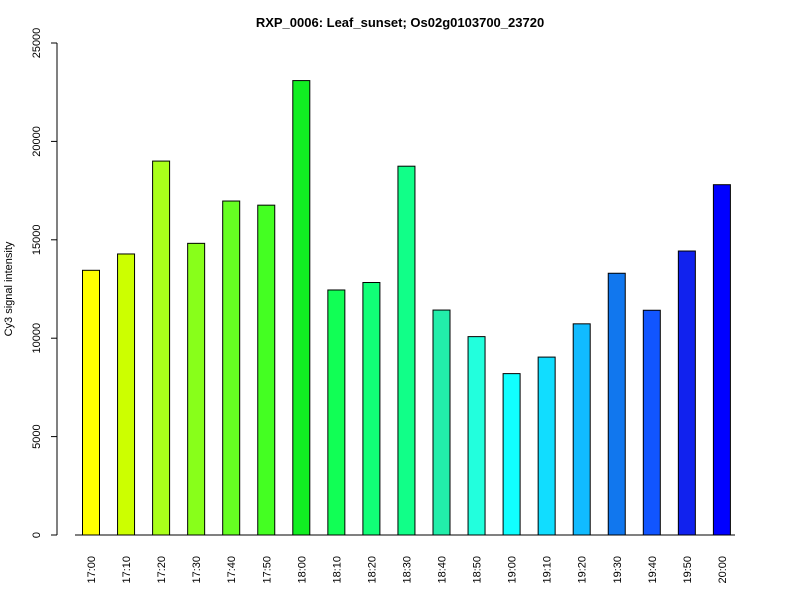 The height and width of the screenshot is (600, 800). I want to click on y-tick-label: 15000, so click(37, 240).